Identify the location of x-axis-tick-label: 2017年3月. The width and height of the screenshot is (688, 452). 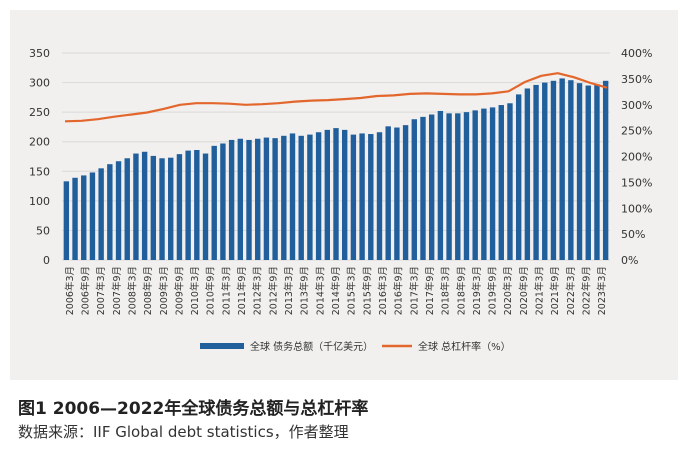
(414, 290).